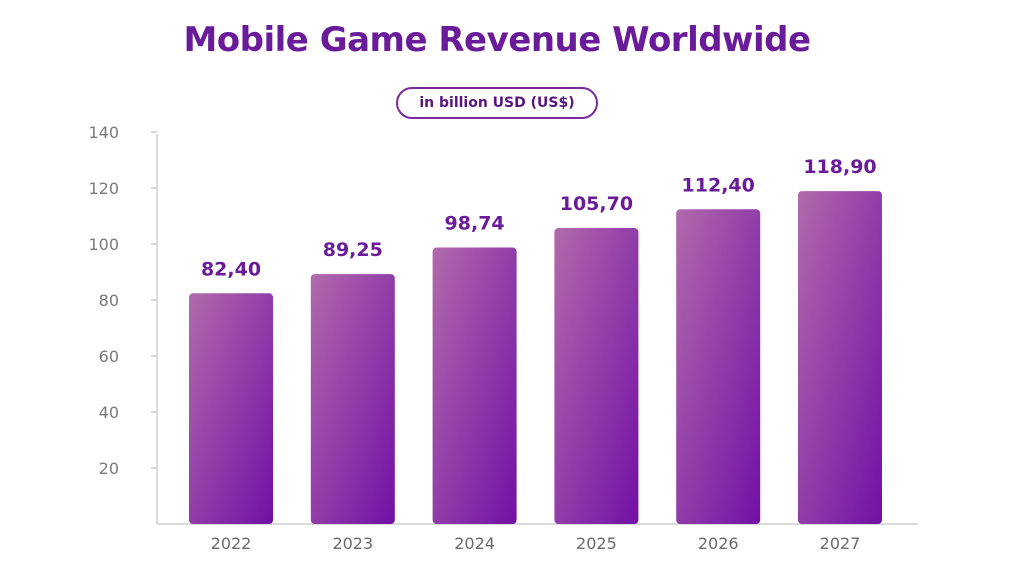  I want to click on data-label: 118,90, so click(839, 167).